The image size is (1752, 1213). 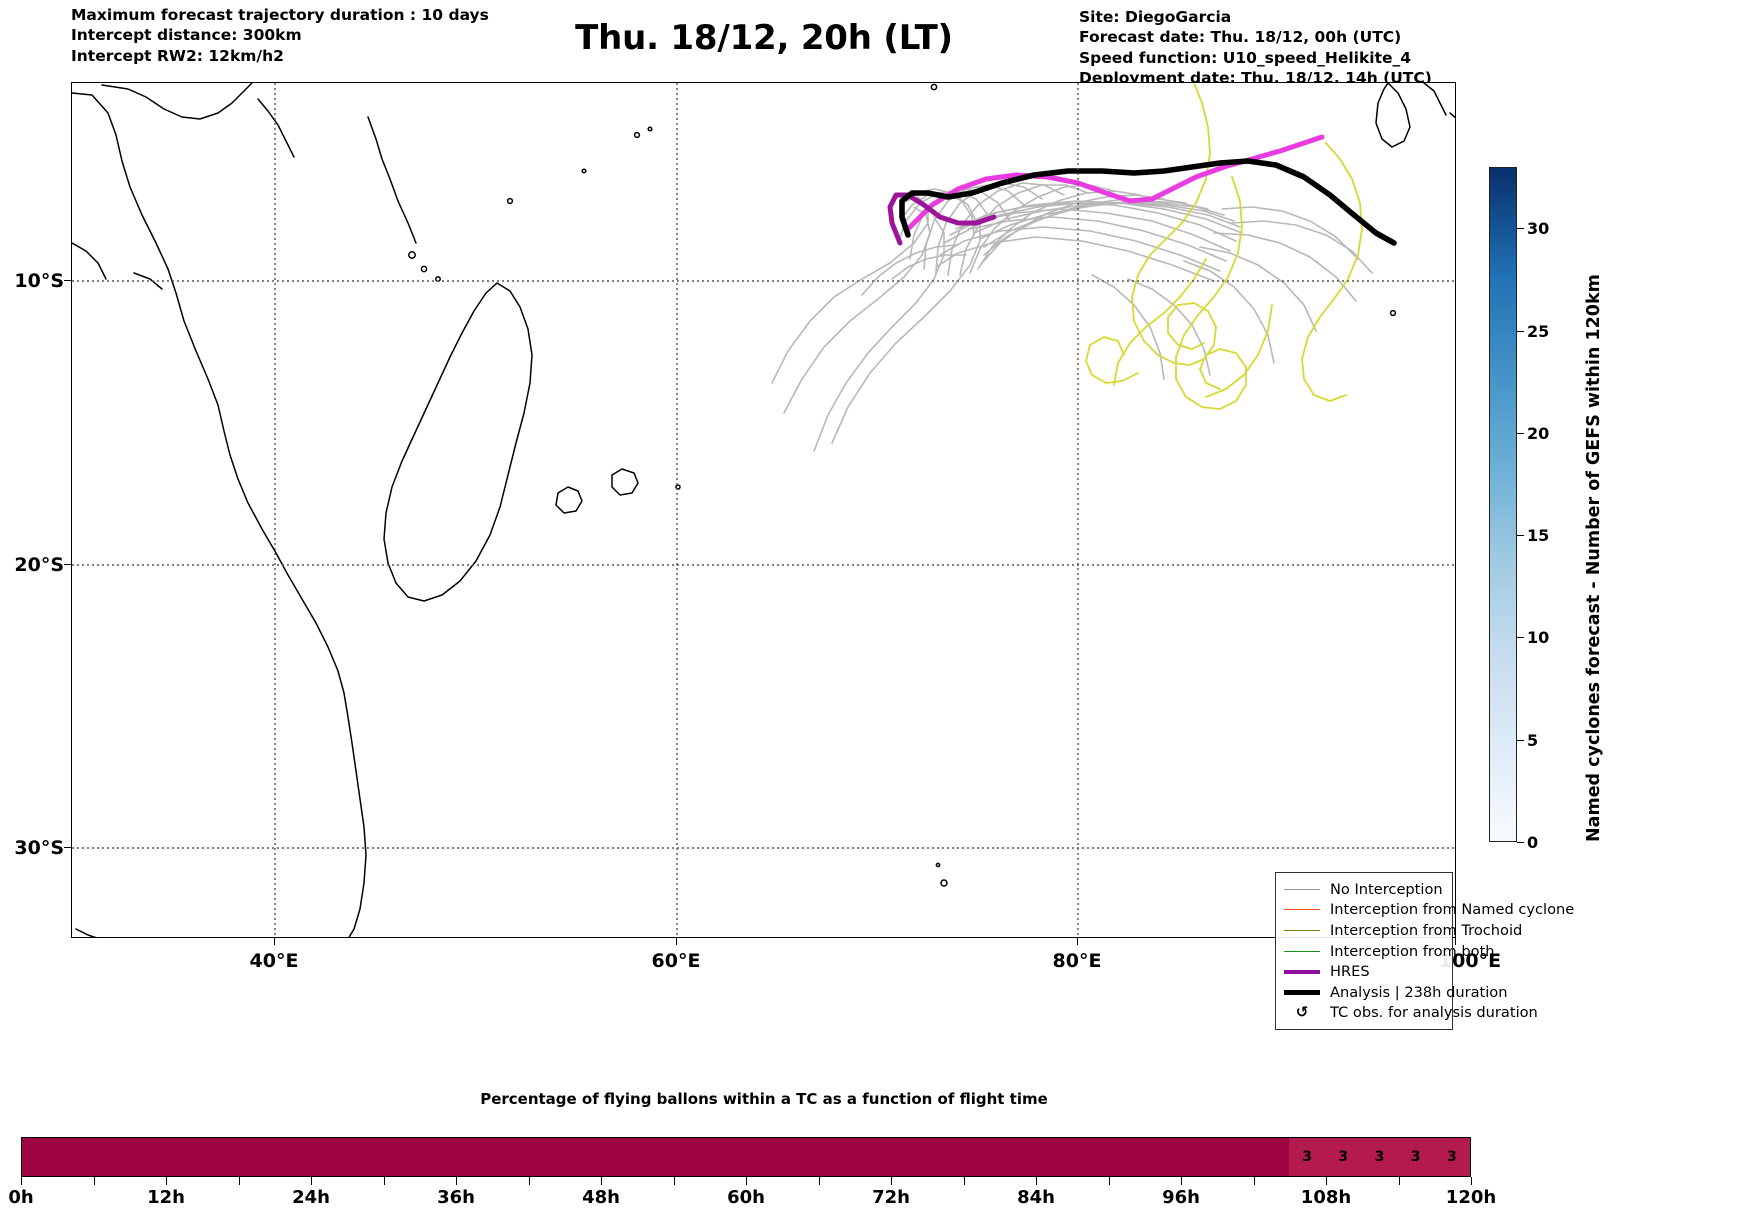 What do you see at coordinates (1538, 536) in the screenshot?
I see `colorbar-tick-label: 15` at bounding box center [1538, 536].